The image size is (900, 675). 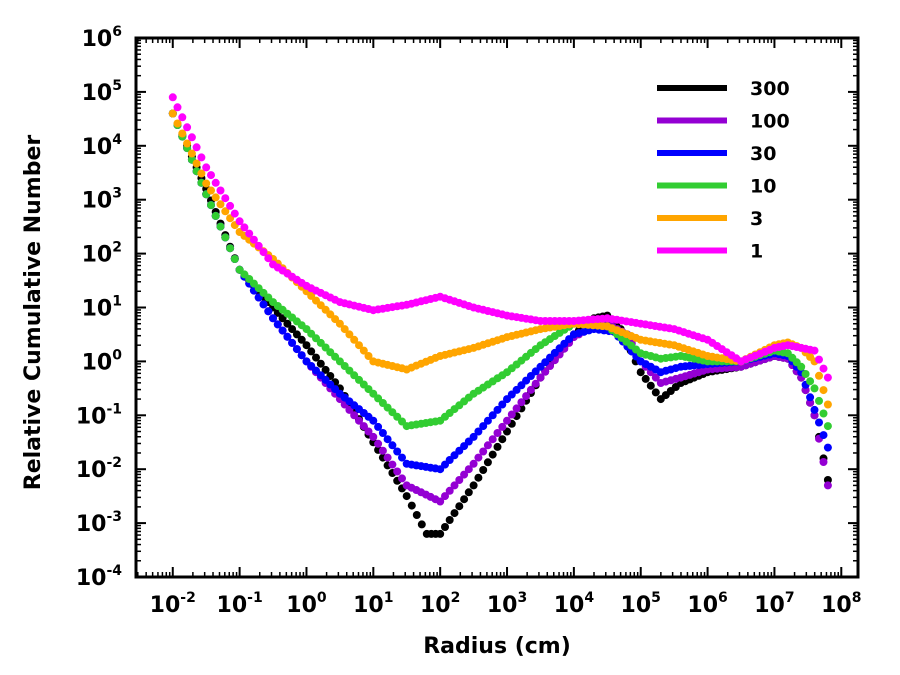 I want to click on y-tick-label: 104, so click(x=102, y=146).